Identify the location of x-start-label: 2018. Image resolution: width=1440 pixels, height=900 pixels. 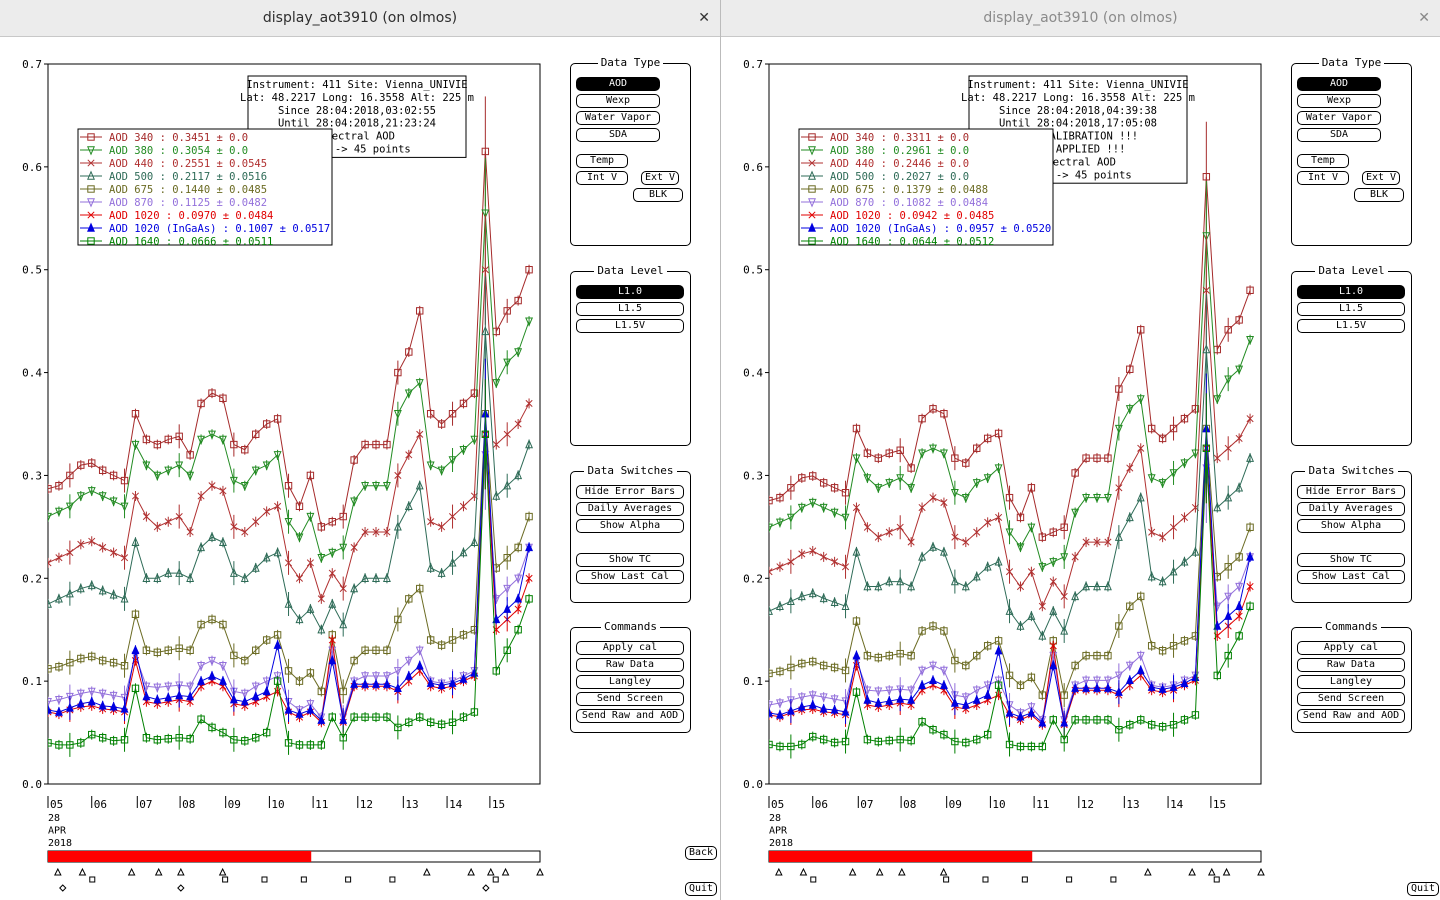
(781, 843).